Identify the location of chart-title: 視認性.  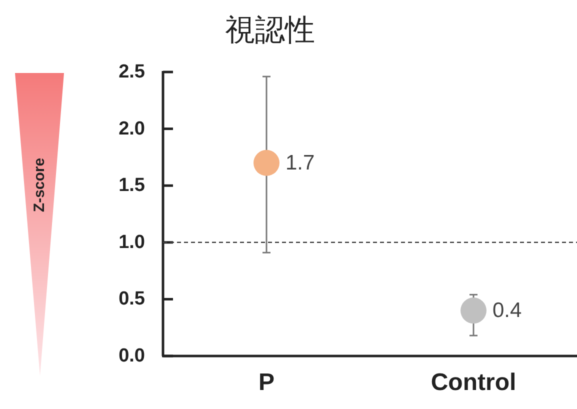
(270, 30).